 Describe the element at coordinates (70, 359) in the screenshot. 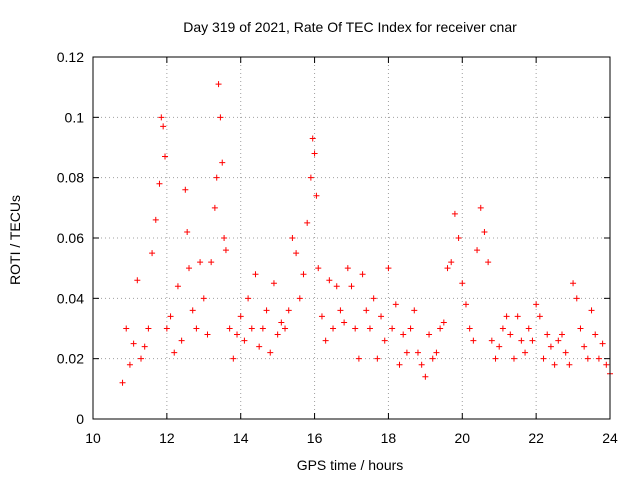

I see `y-tick-label: 0.02` at that location.